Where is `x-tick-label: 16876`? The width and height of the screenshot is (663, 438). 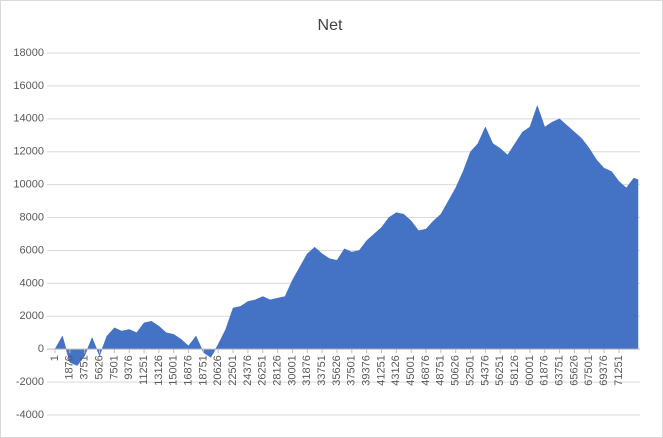 x-tick-label: 16876 is located at coordinates (188, 370).